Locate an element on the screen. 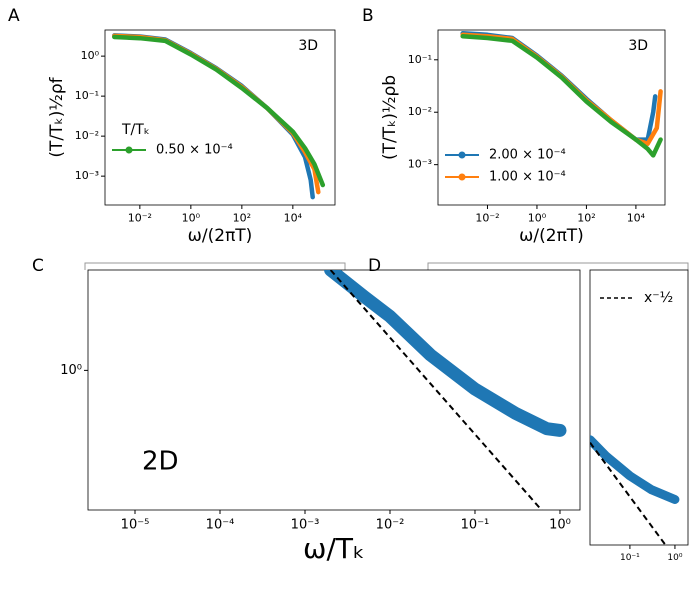 The image size is (698, 590). x-tick-label: 10⁻⁴ is located at coordinates (220, 525).